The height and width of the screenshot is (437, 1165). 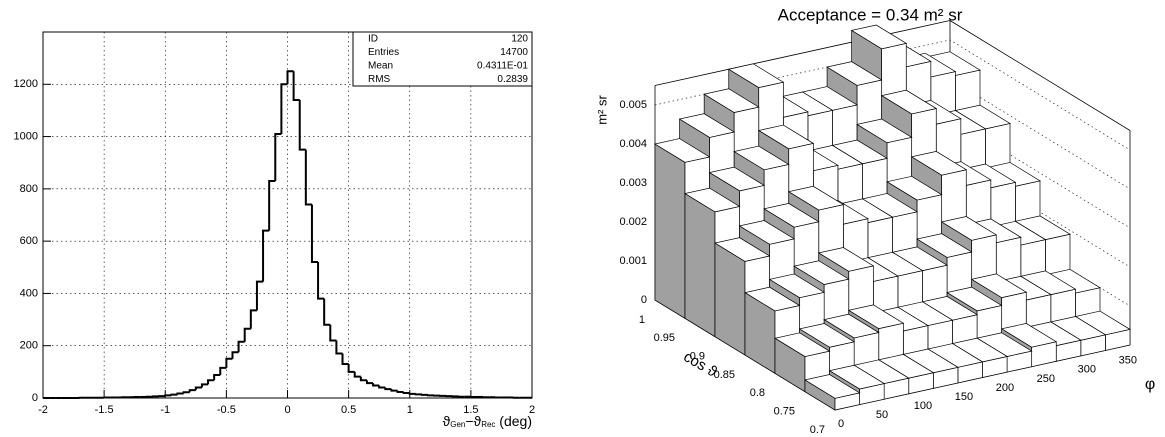 I want to click on stats-label: RMS, so click(x=379, y=79).